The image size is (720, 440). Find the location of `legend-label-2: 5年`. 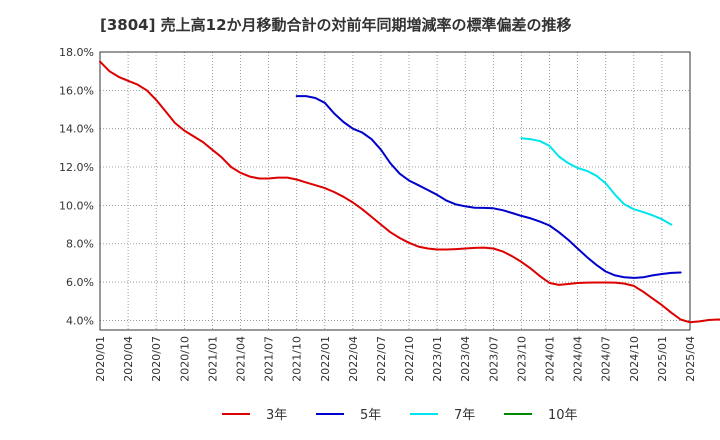

legend-label-2: 5年 is located at coordinates (370, 415).